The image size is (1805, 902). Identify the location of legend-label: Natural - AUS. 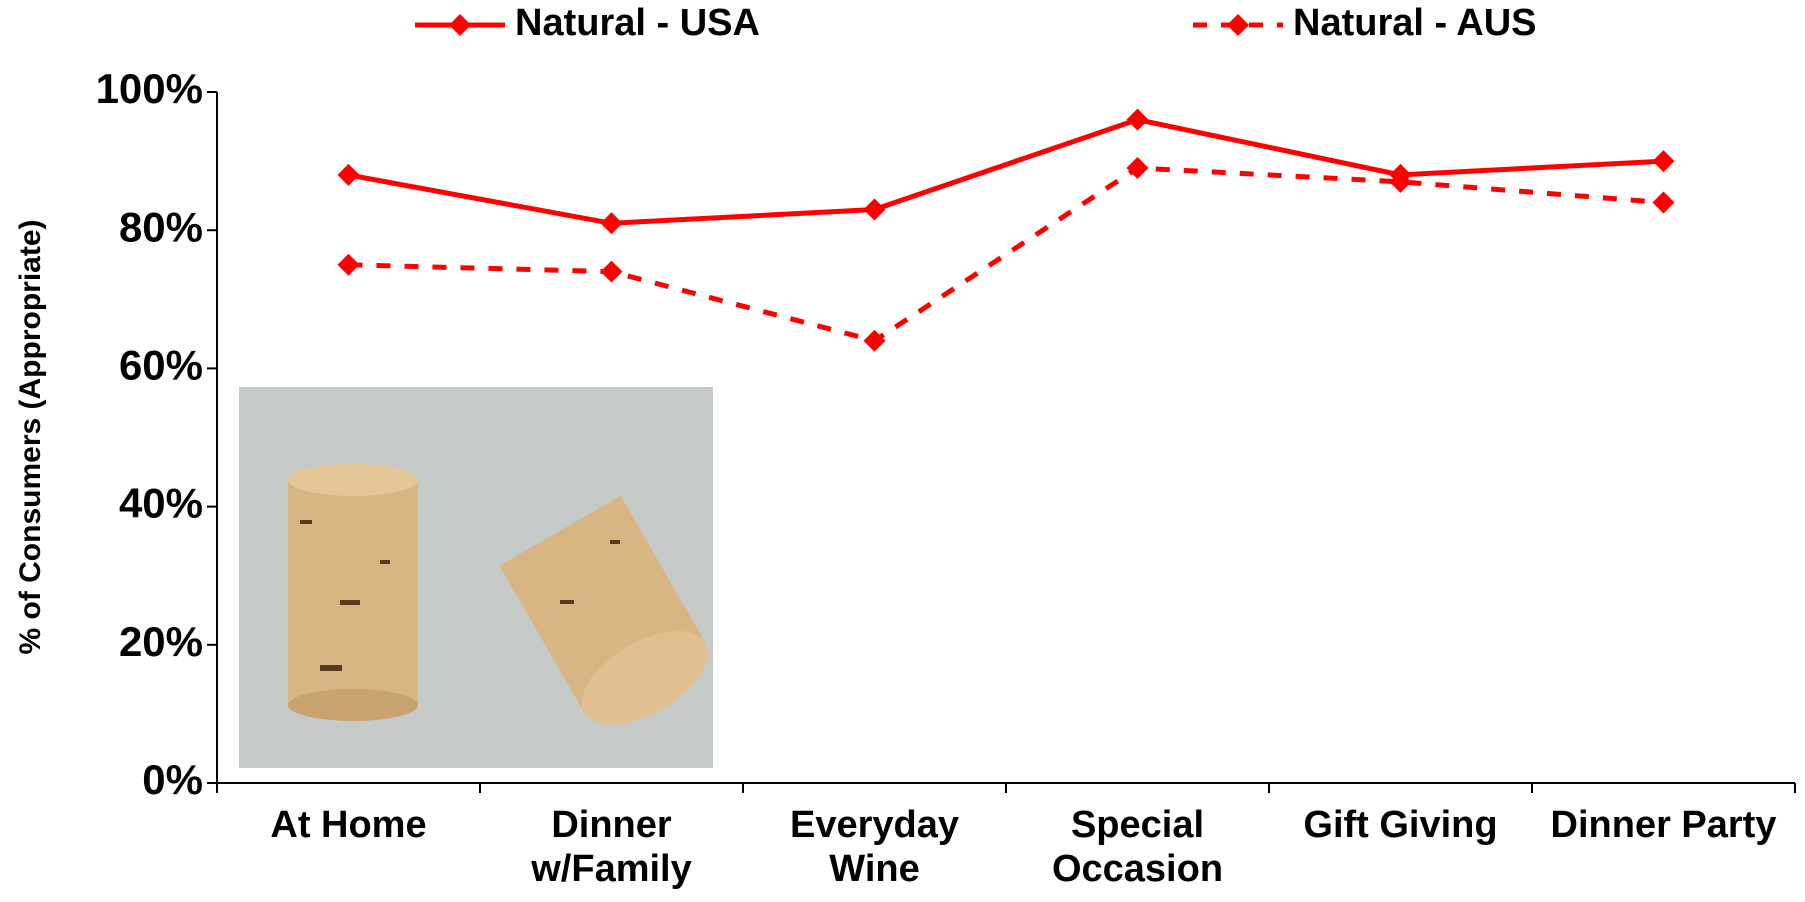
(1415, 23).